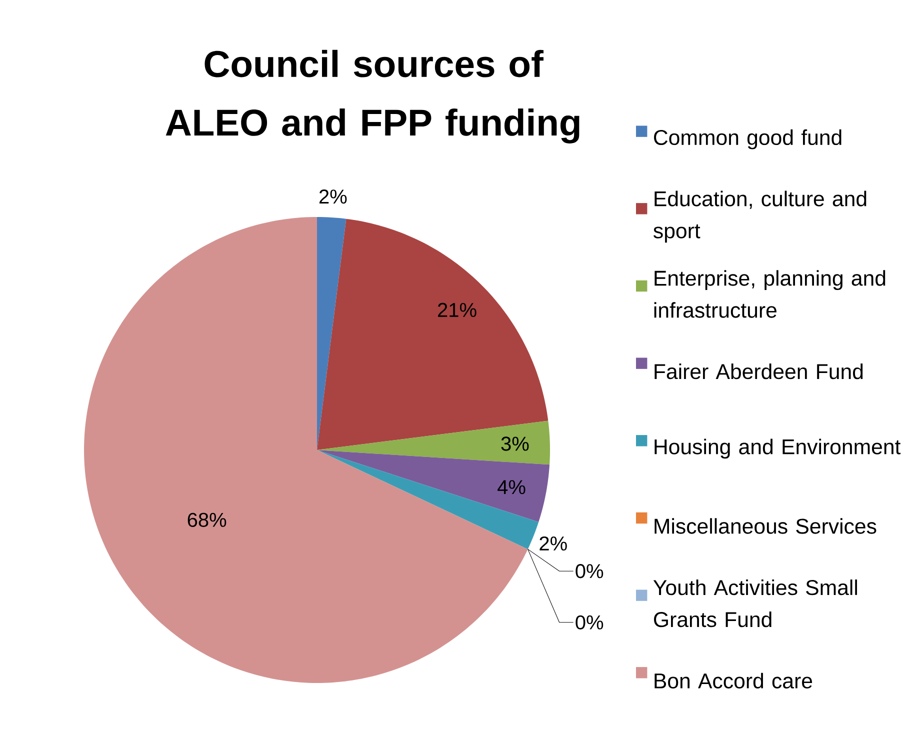  What do you see at coordinates (758, 371) in the screenshot?
I see `legend-label: Fairer Aberdeen Fund` at bounding box center [758, 371].